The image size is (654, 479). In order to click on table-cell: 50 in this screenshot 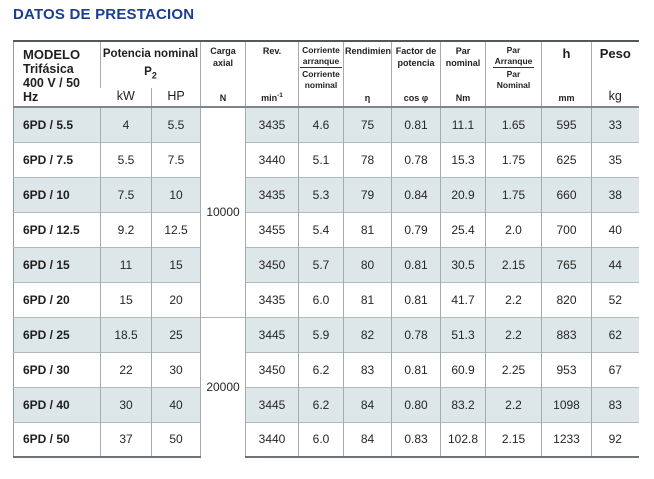, I will do `click(176, 439)`.